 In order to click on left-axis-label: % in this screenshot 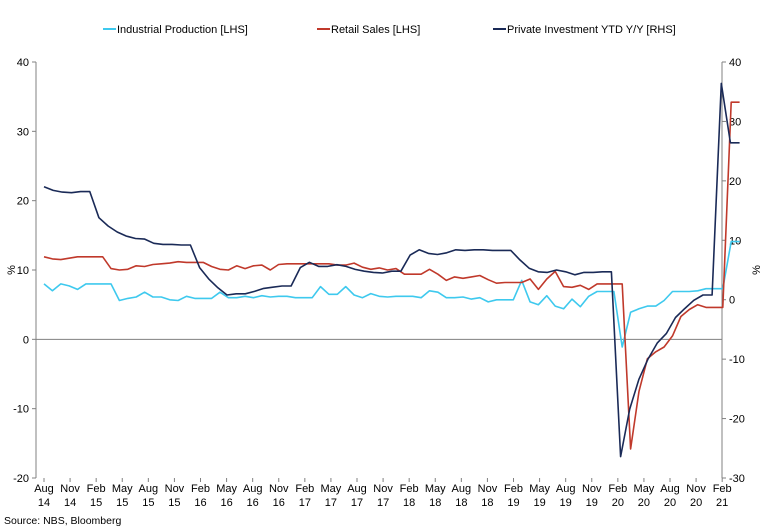, I will do `click(12, 270)`.